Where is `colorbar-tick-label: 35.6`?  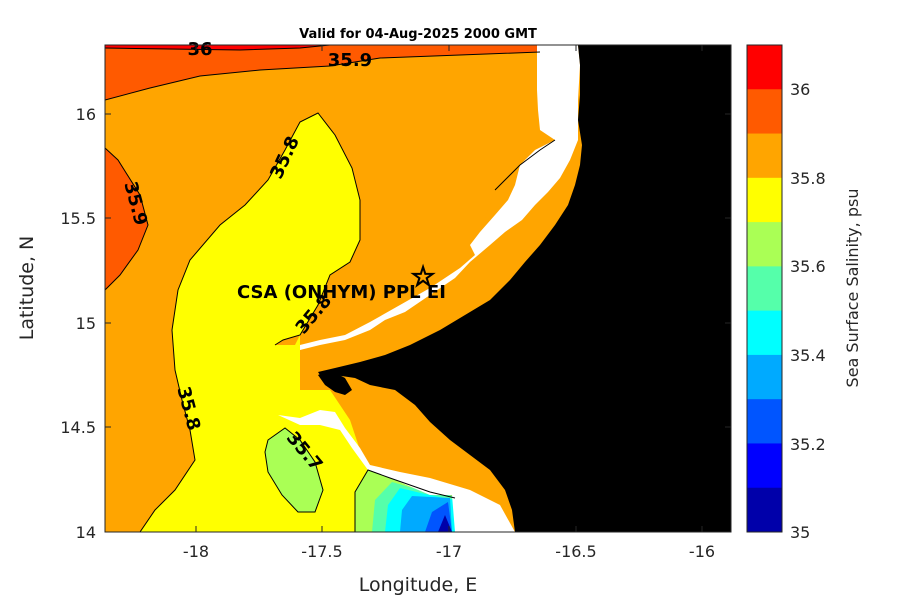
colorbar-tick-label: 35.6 is located at coordinates (808, 266).